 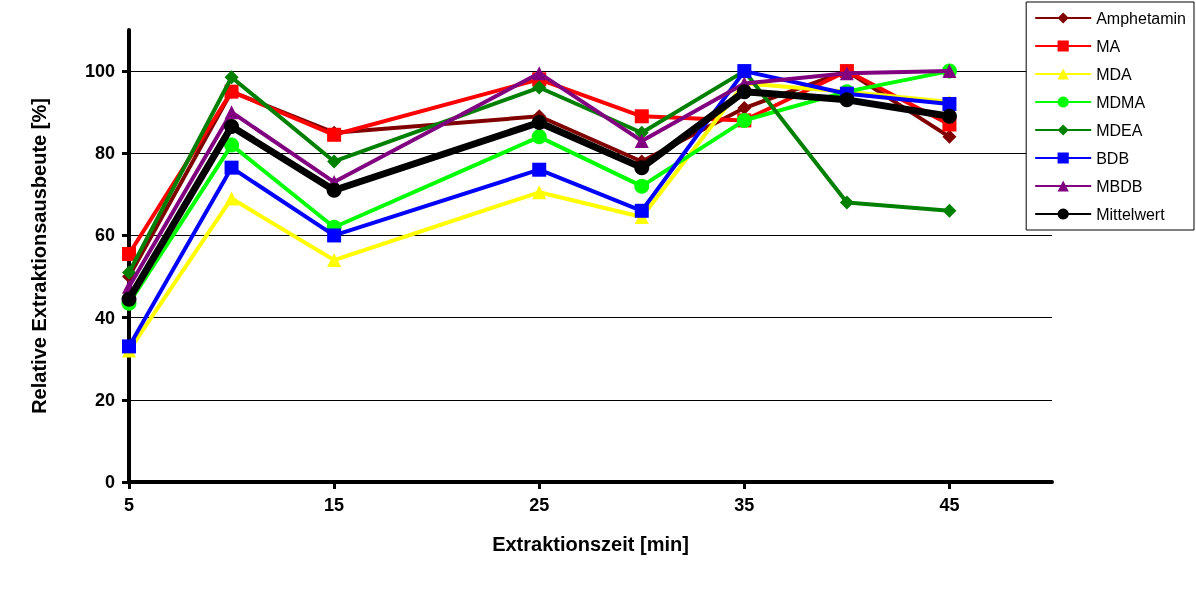 I want to click on x-tick-label: 35, so click(x=744, y=505).